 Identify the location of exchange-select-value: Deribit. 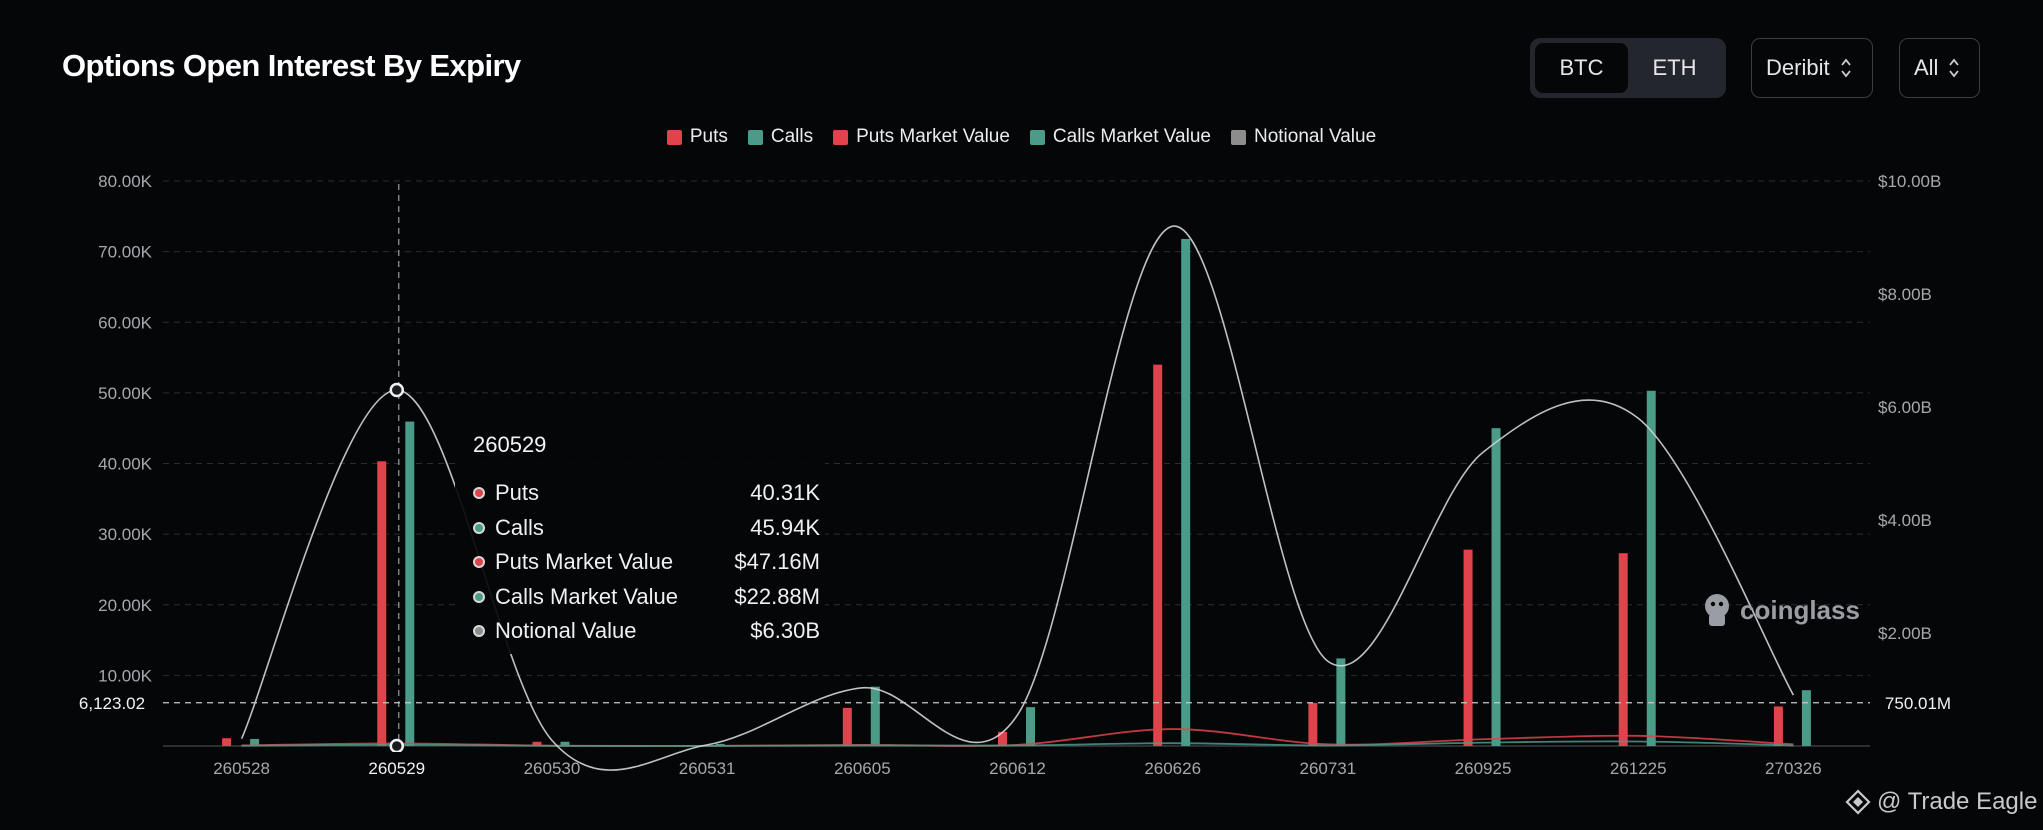
(1798, 67).